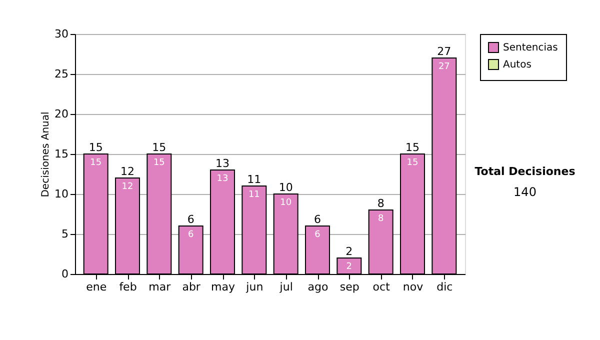  I want to click on y-tick-label: 25, so click(61, 74).